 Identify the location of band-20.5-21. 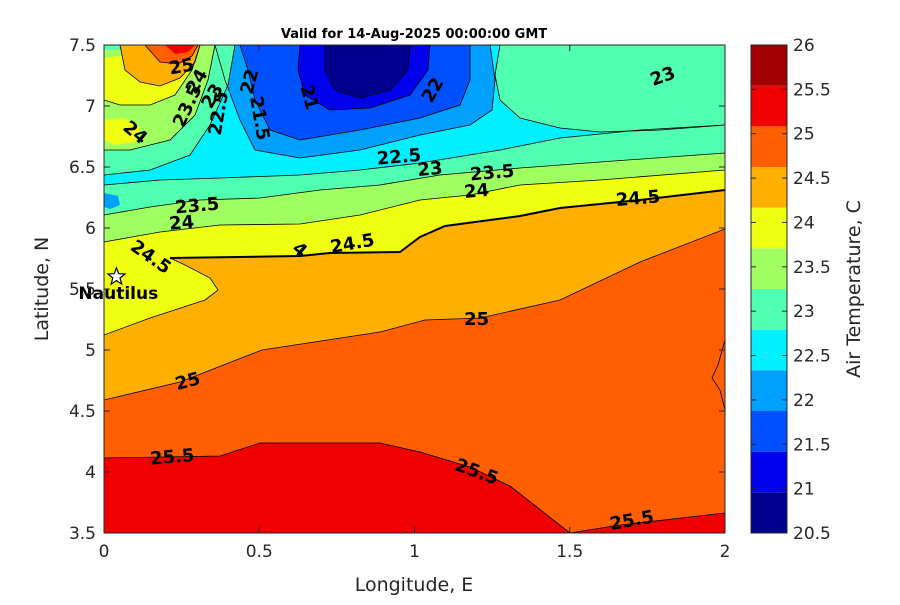
(367, 71).